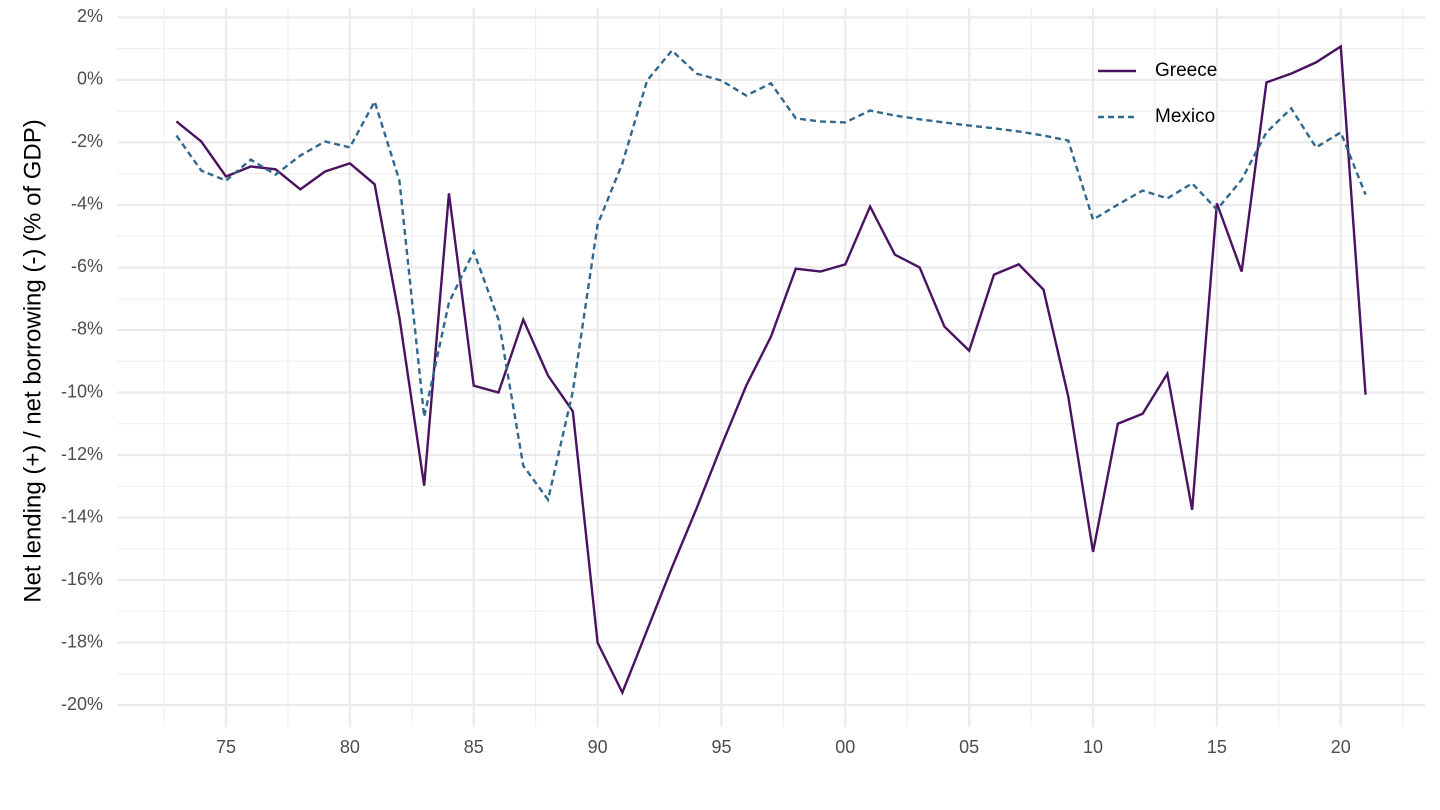 Image resolution: width=1440 pixels, height=810 pixels. What do you see at coordinates (1217, 747) in the screenshot?
I see `x-tick-label: 15` at bounding box center [1217, 747].